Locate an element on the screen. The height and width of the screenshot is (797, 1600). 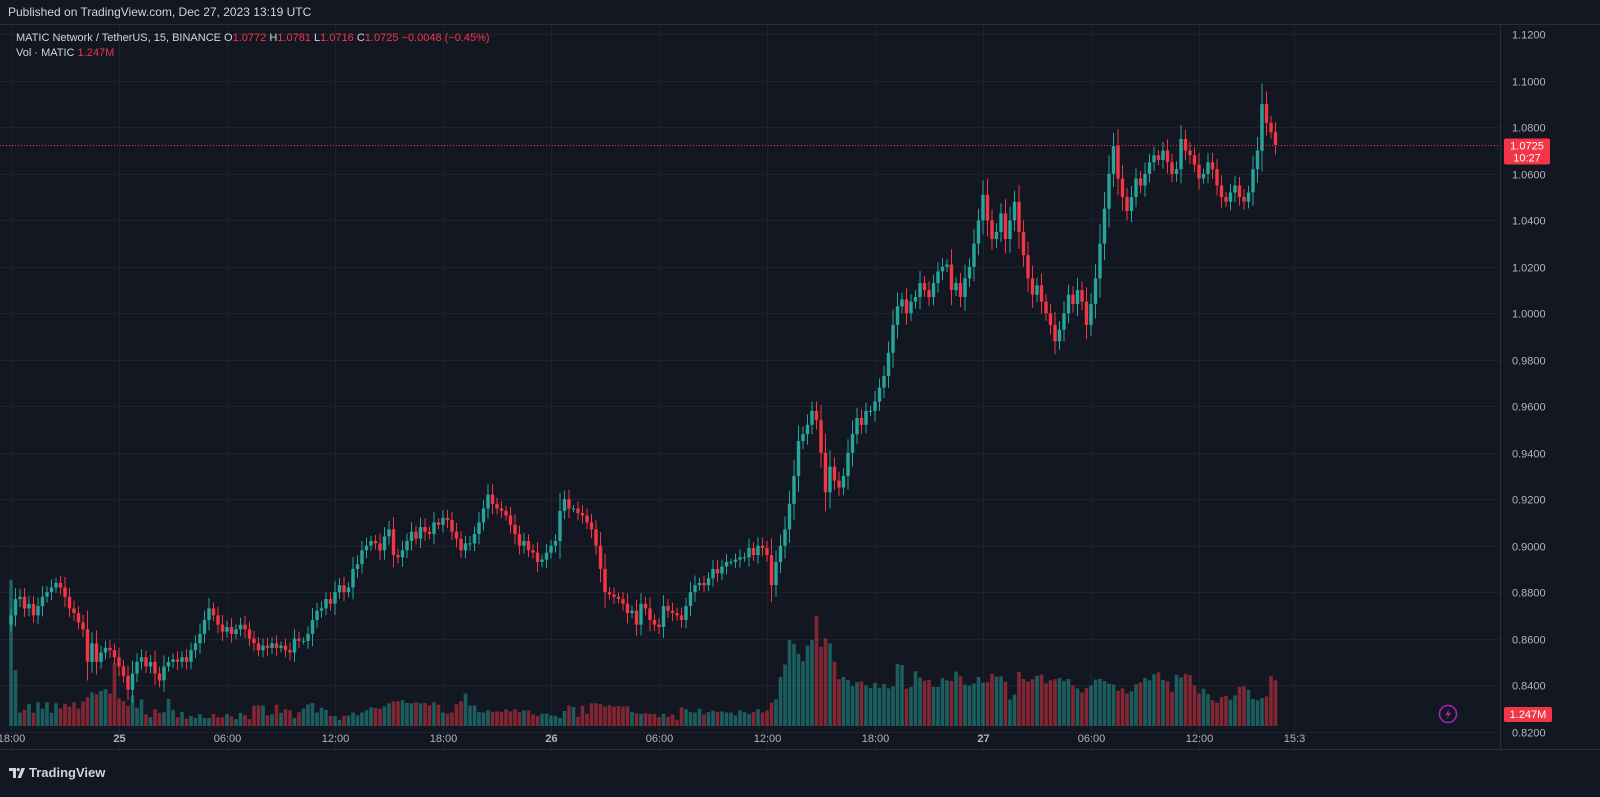
tradingview-logo-icon is located at coordinates (17, 773).